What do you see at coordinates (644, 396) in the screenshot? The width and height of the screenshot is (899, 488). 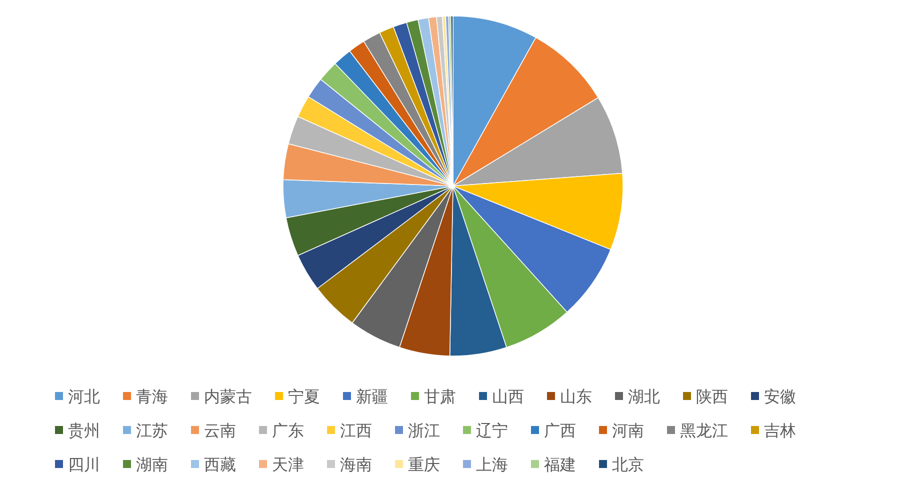 I see `legend-label: 湖北` at bounding box center [644, 396].